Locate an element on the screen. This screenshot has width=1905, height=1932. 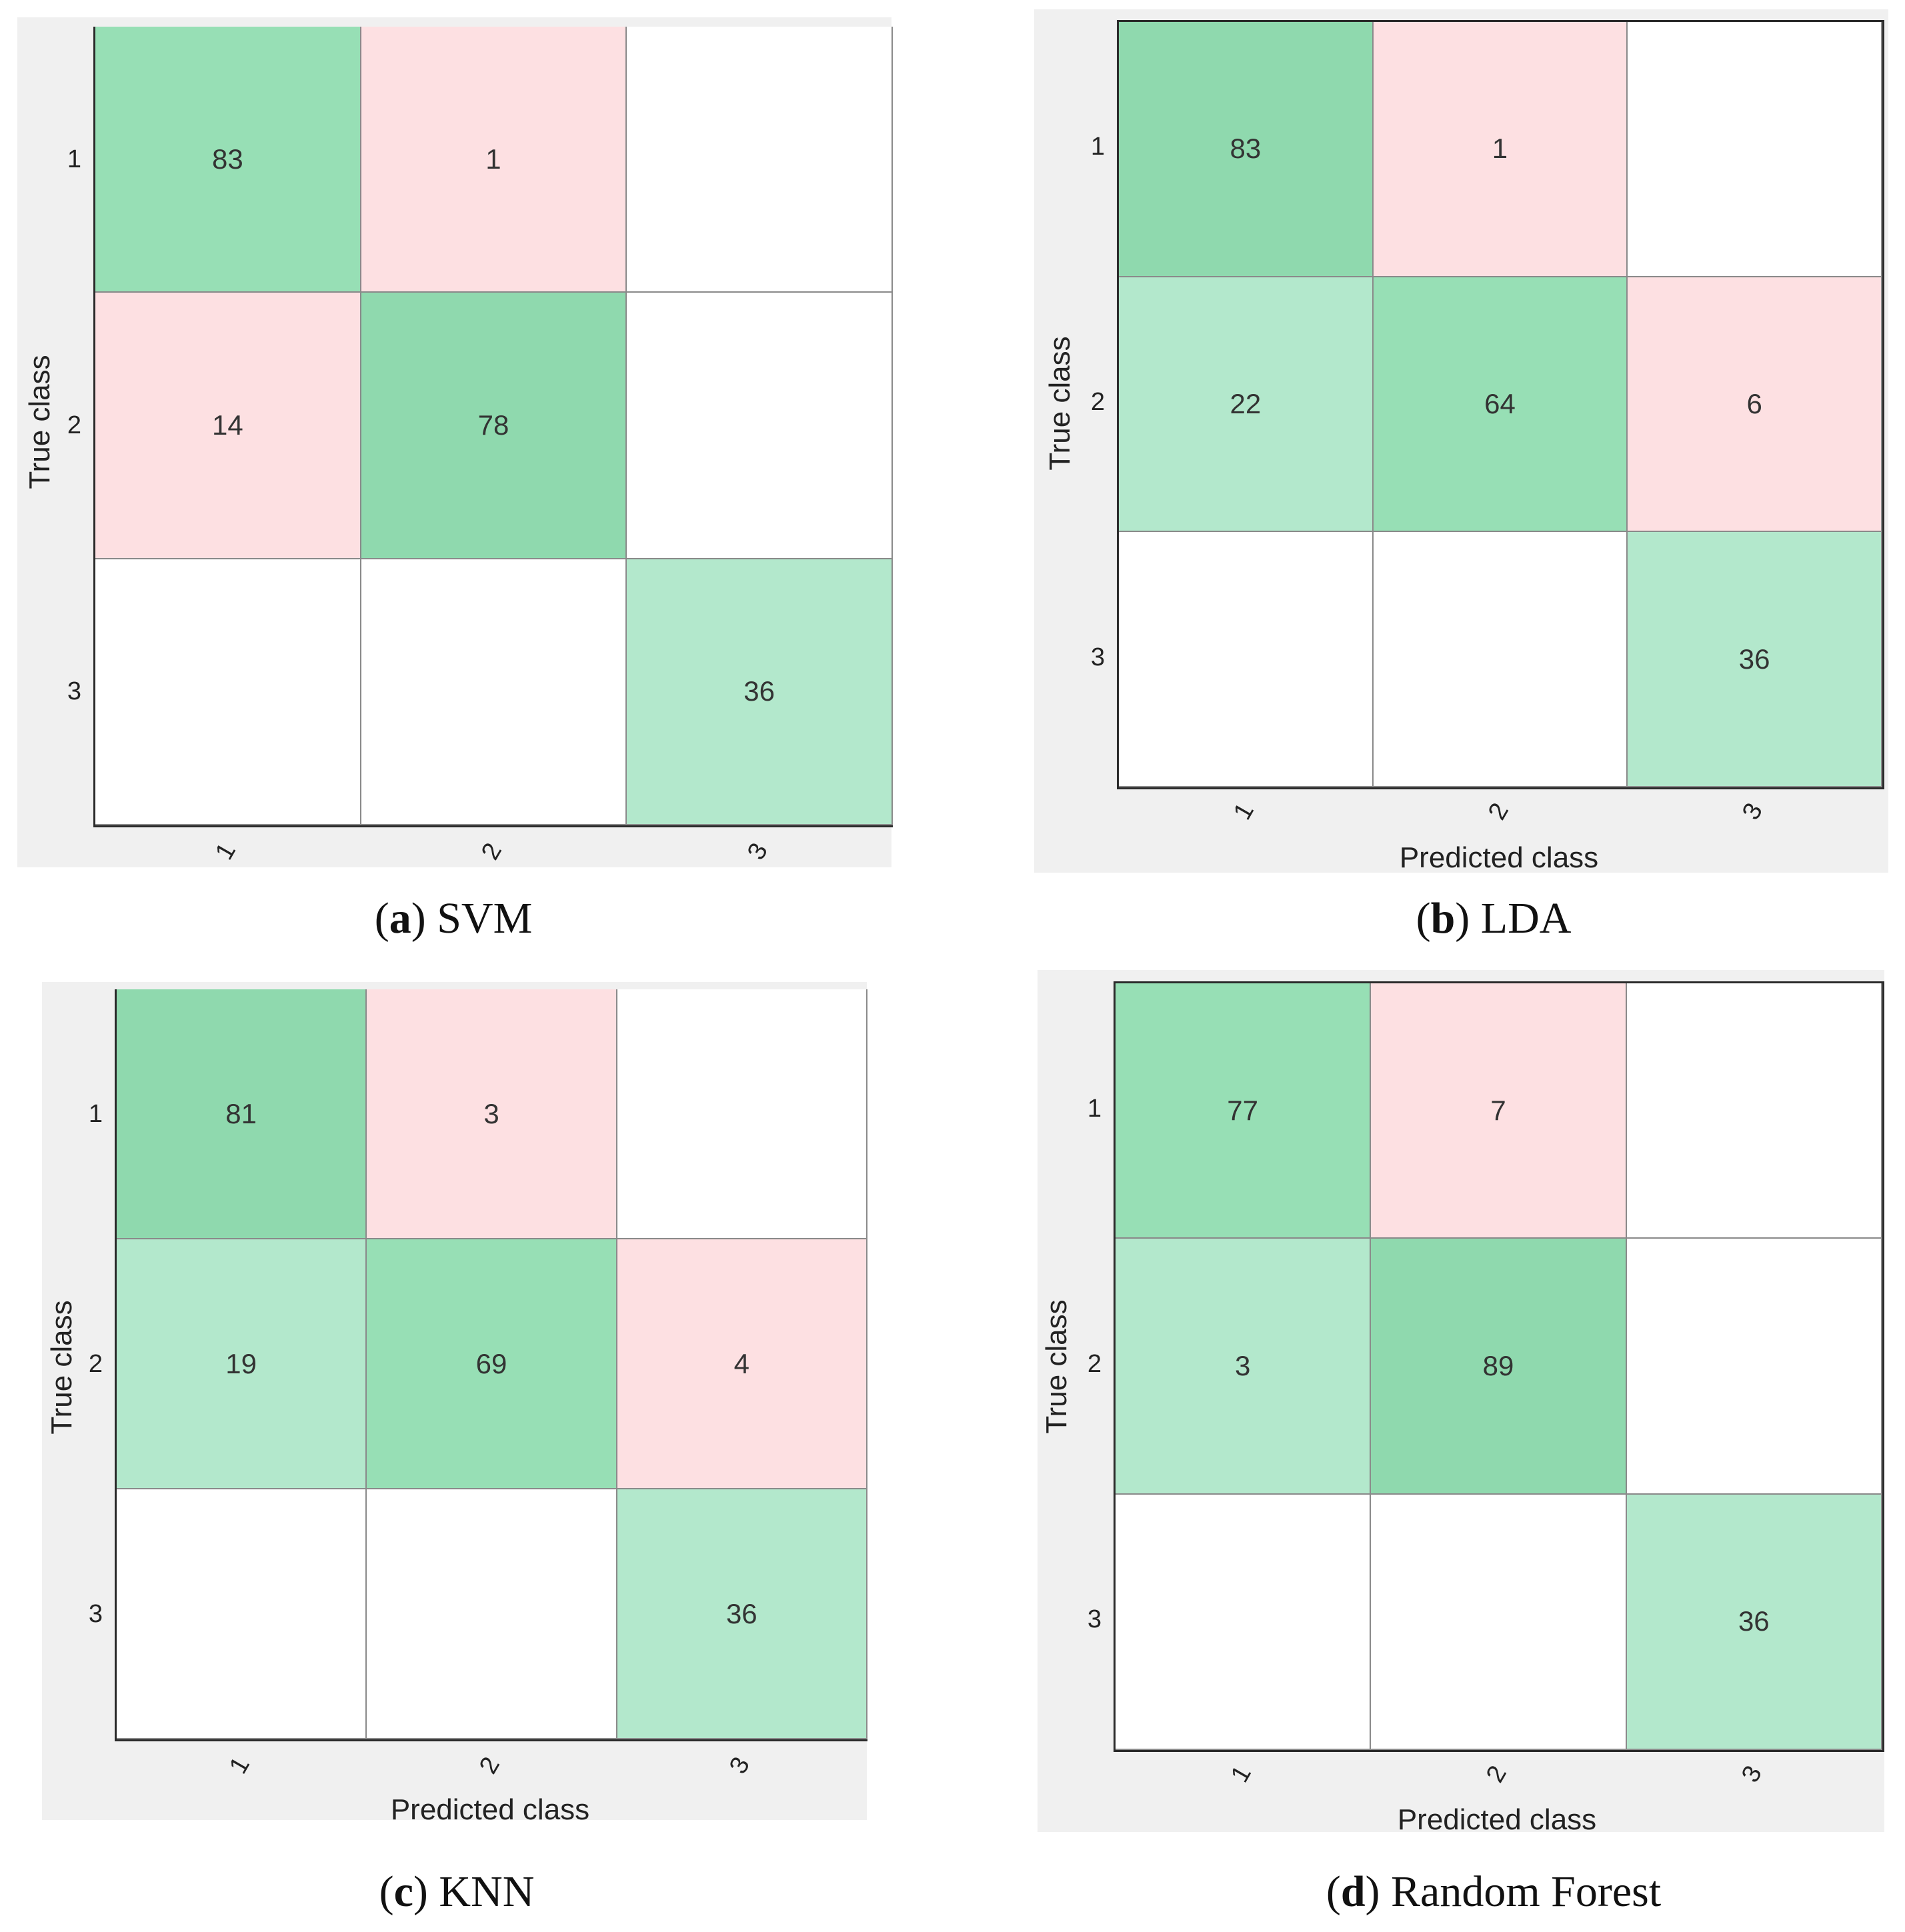
y-axis-label-b: True class is located at coordinates (1060, 403).